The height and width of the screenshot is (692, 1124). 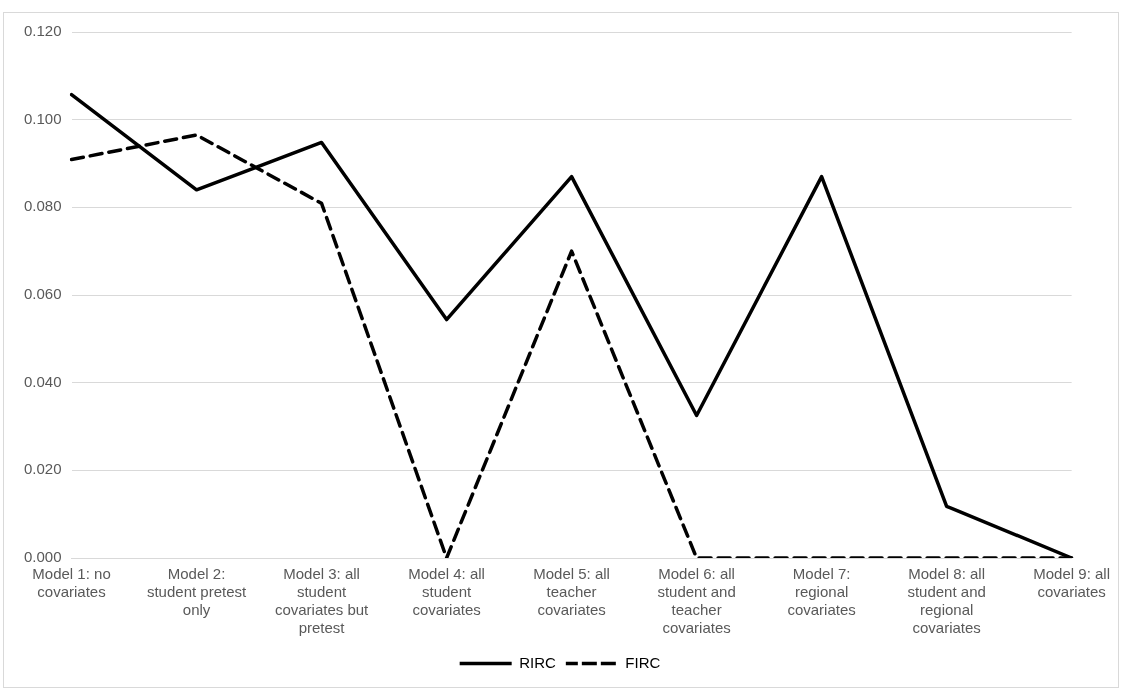 I want to click on y-tick-label: 0.120, so click(x=42, y=31).